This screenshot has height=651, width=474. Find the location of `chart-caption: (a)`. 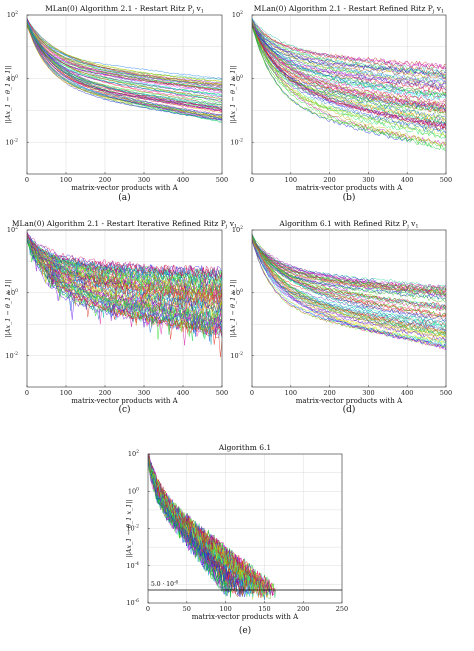

chart-caption: (a) is located at coordinates (124, 197).